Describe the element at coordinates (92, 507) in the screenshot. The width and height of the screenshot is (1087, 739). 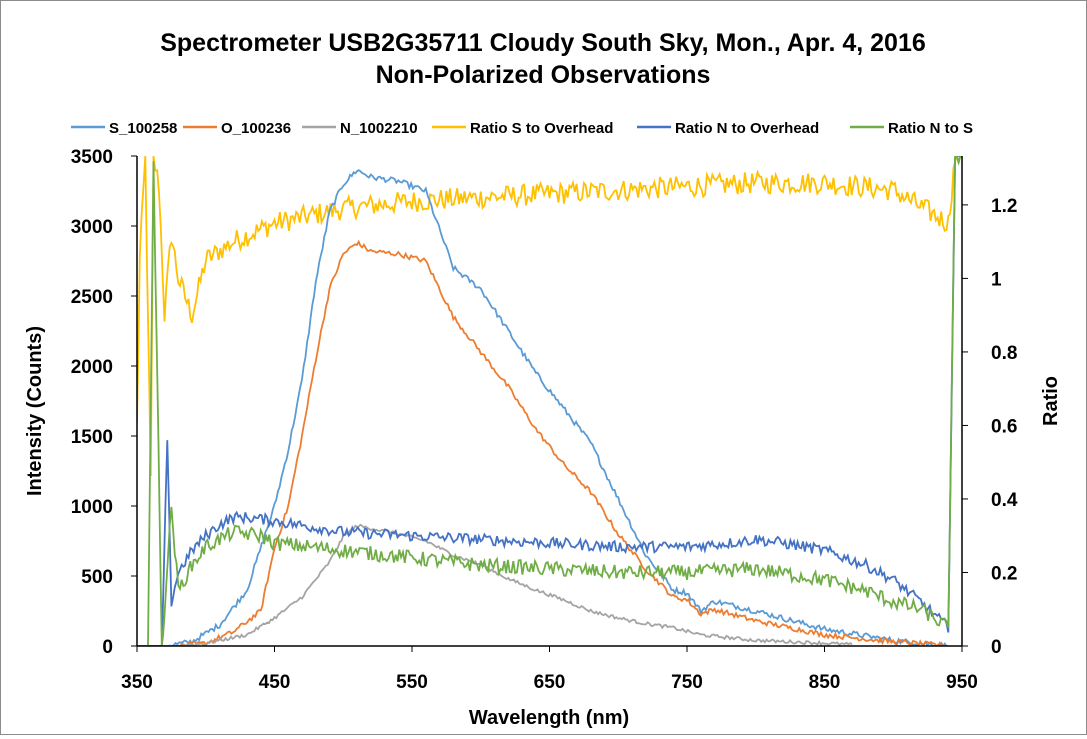
I see `y-tick-label: 1000` at that location.